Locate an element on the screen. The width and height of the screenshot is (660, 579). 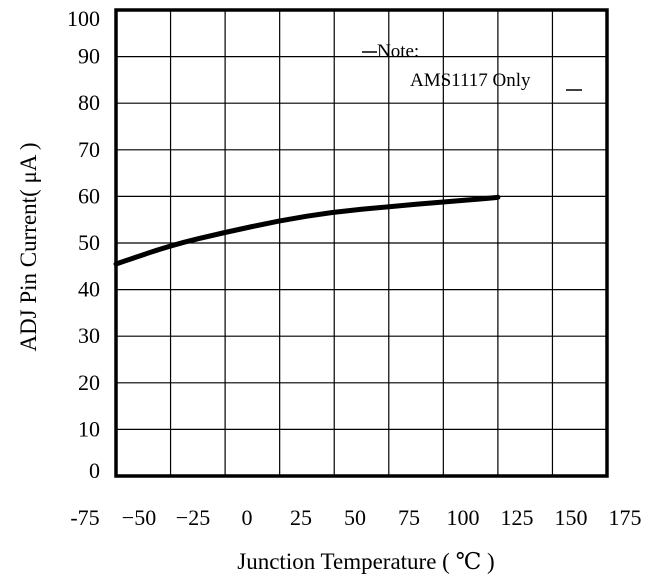
x-tick-label: 100 is located at coordinates (463, 517).